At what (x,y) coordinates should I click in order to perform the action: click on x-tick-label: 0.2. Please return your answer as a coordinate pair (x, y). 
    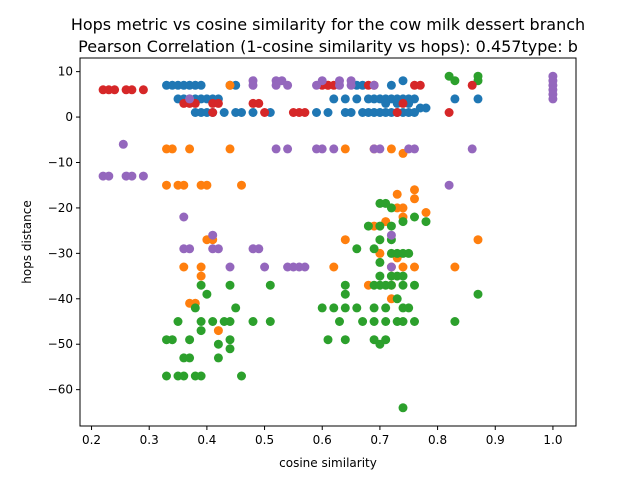
    Looking at the image, I should click on (91, 440).